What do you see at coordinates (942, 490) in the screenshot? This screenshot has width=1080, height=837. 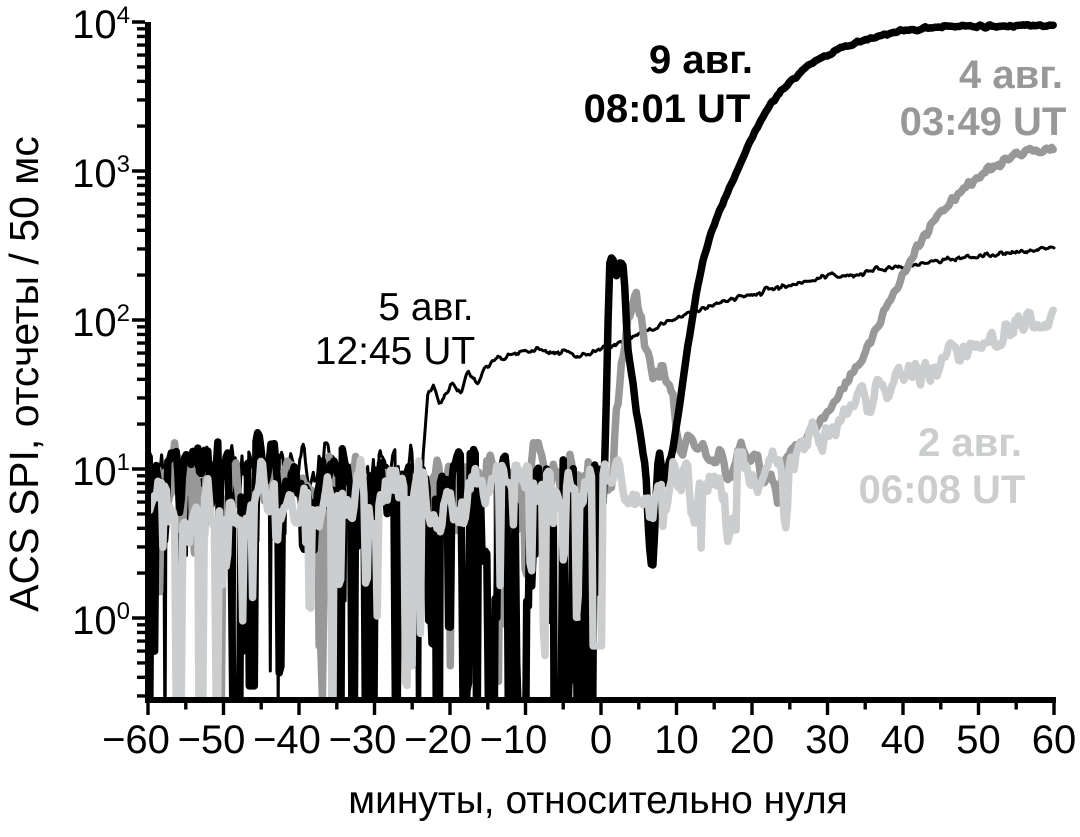 I see `svg-text: 06:08 UT` at bounding box center [942, 490].